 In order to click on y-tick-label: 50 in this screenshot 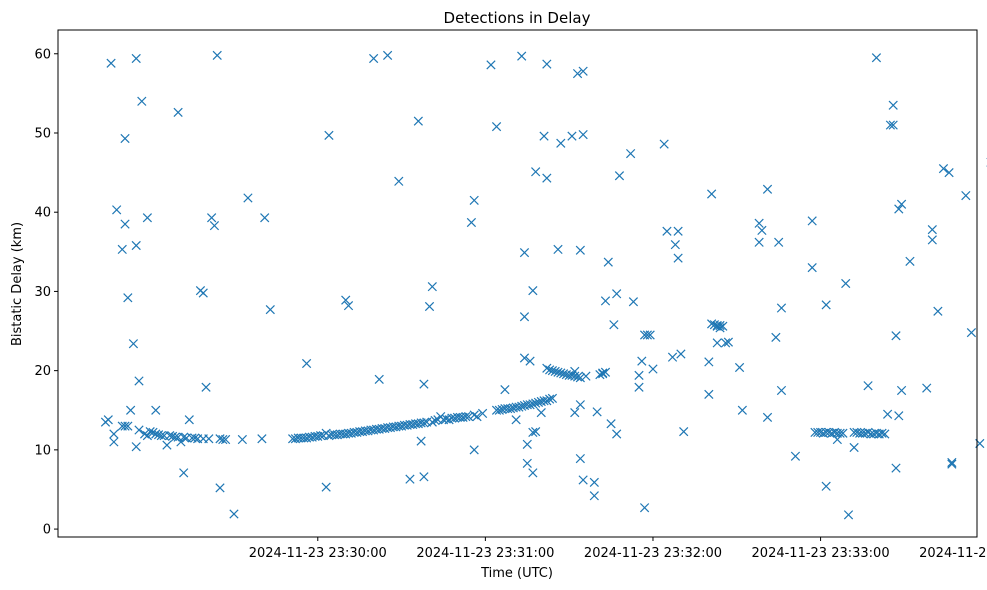, I will do `click(42, 133)`.